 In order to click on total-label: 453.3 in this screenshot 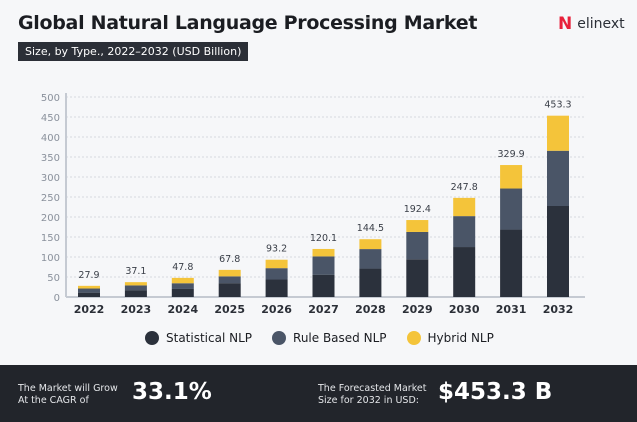, I will do `click(557, 105)`.